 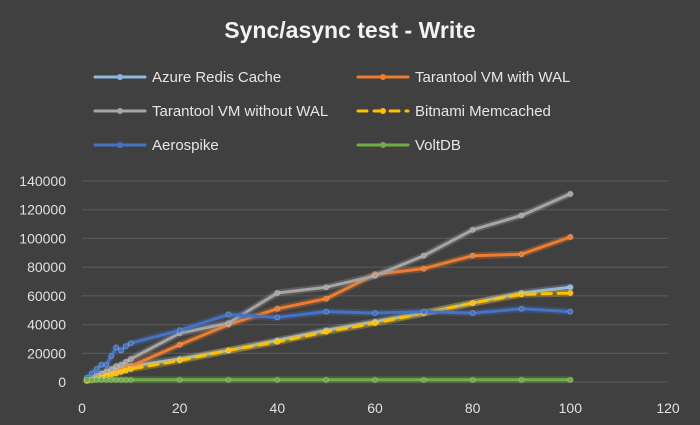 What do you see at coordinates (42, 181) in the screenshot?
I see `y-tick-label: 140000` at bounding box center [42, 181].